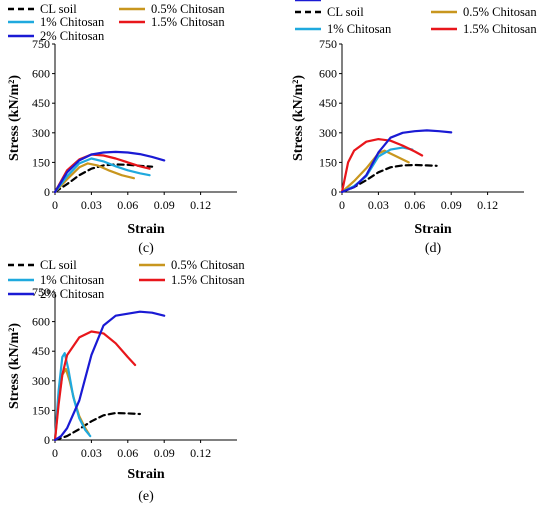 The width and height of the screenshot is (550, 510). I want to click on panel-label: (d), so click(433, 248).